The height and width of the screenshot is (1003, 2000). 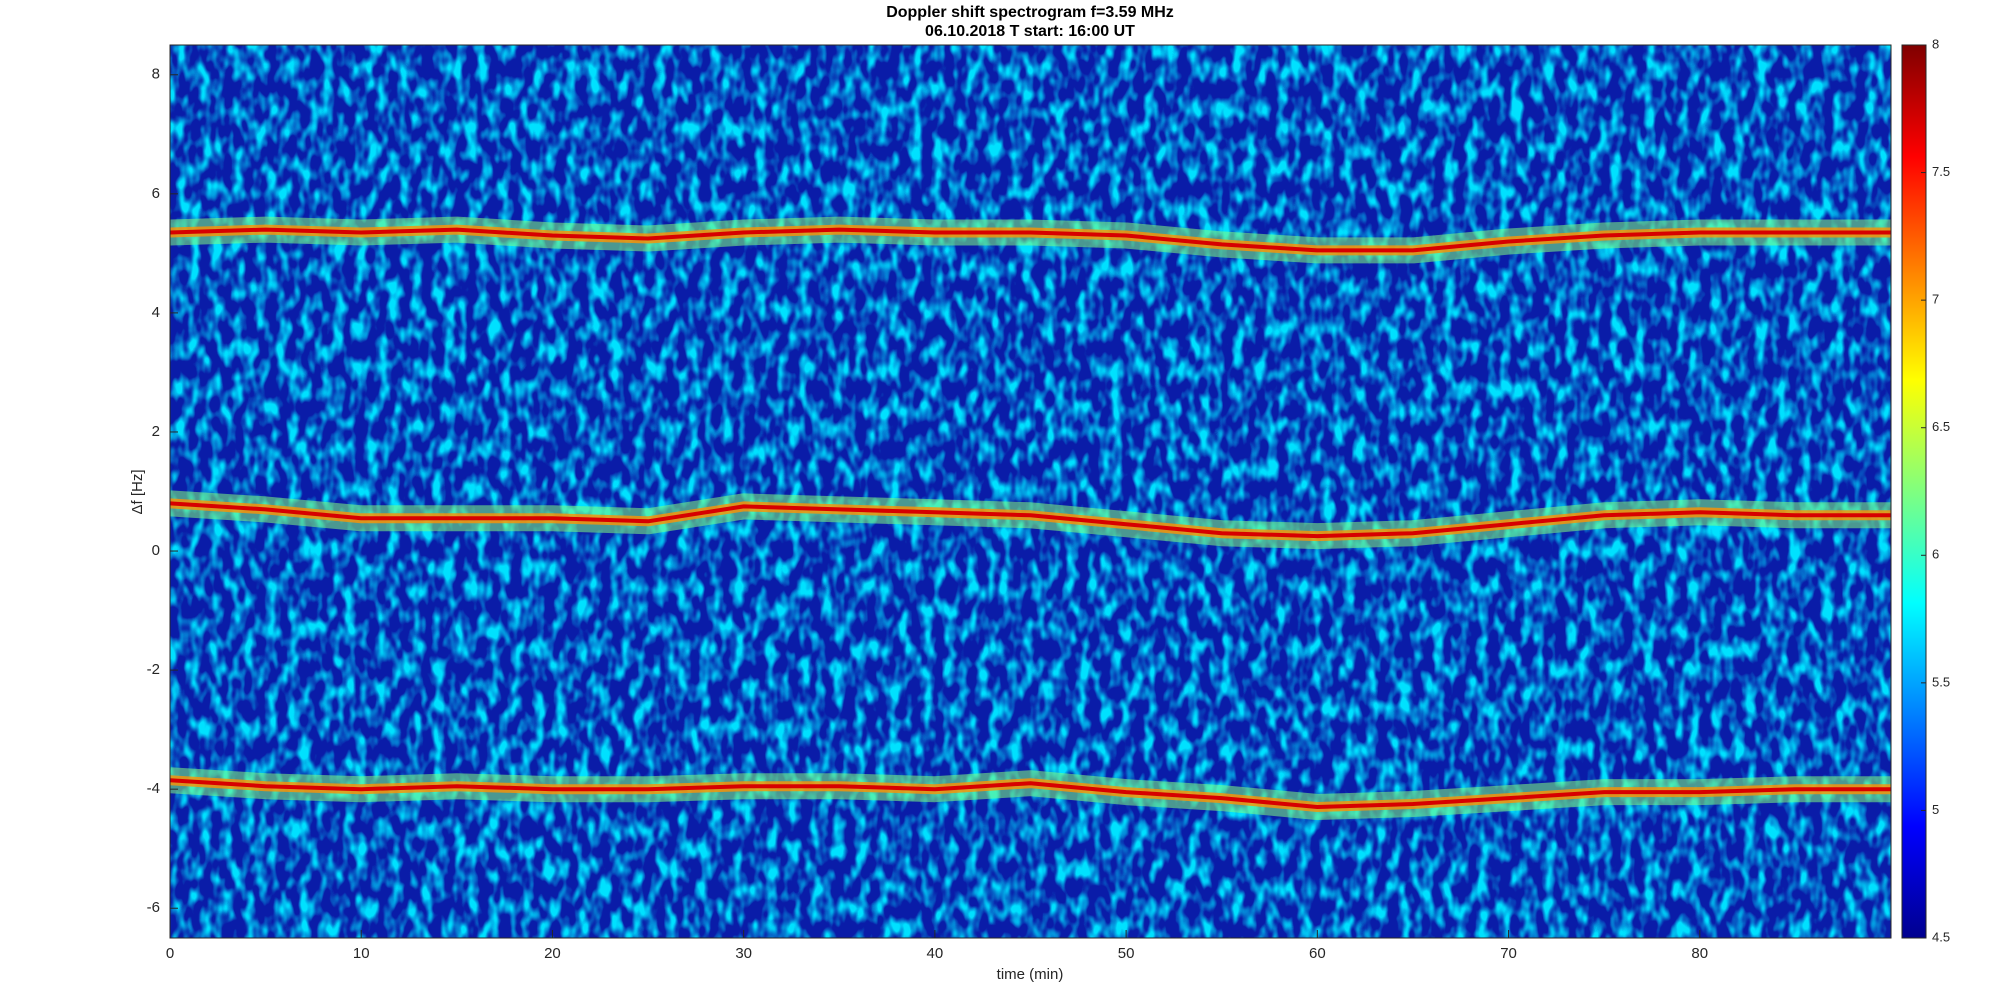 What do you see at coordinates (156, 431) in the screenshot?
I see `y-tick-label: 2` at bounding box center [156, 431].